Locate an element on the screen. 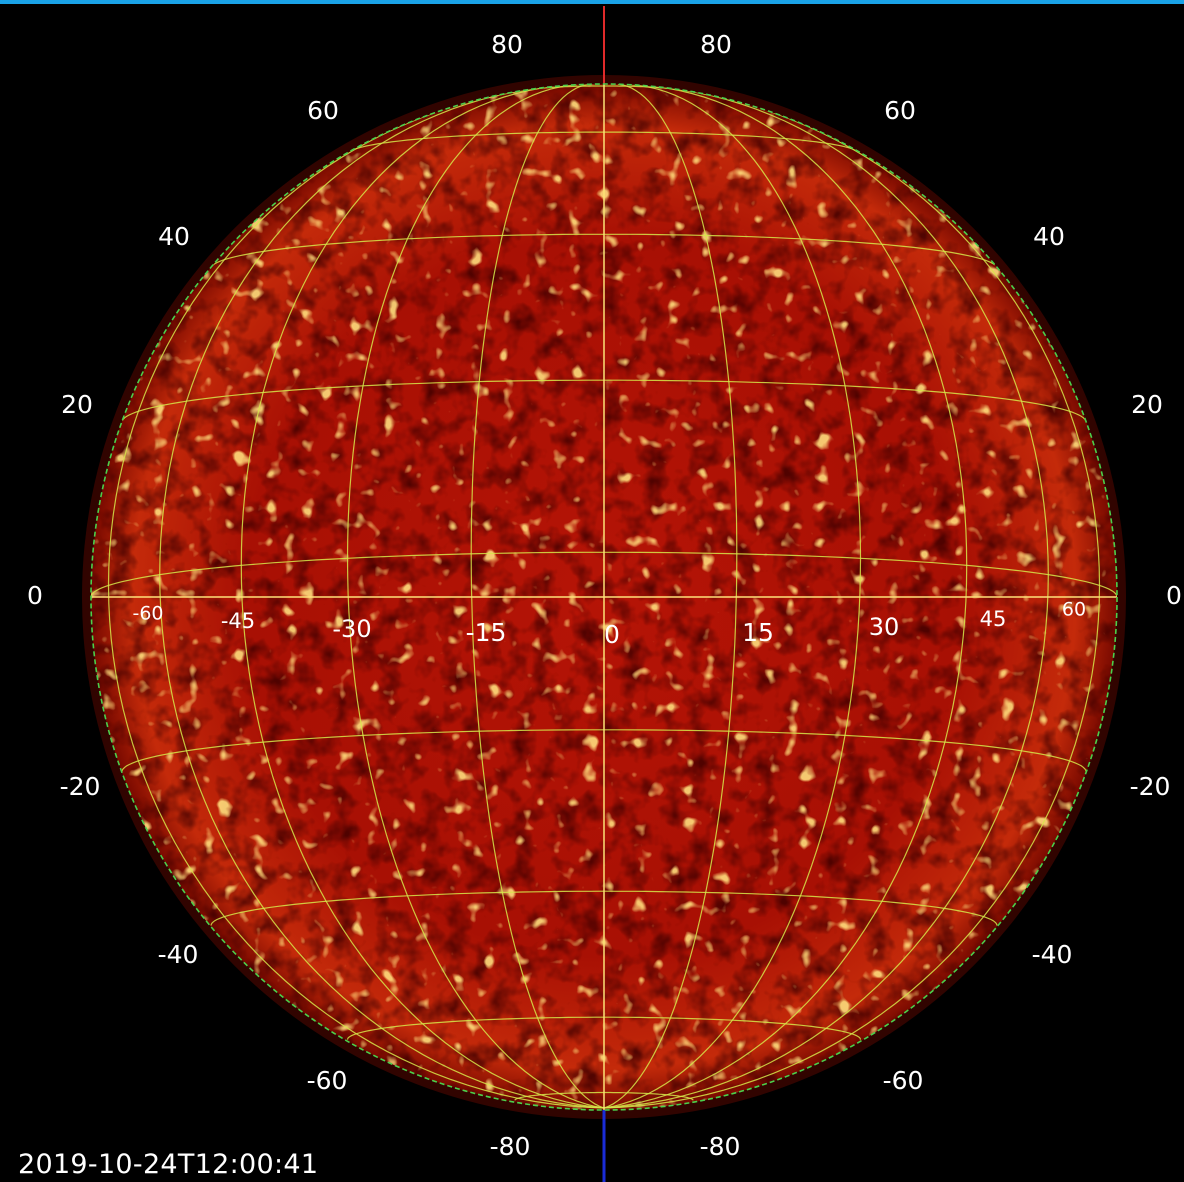 This screenshot has width=1184, height=1182. latitude-label-left: 60 is located at coordinates (323, 110).